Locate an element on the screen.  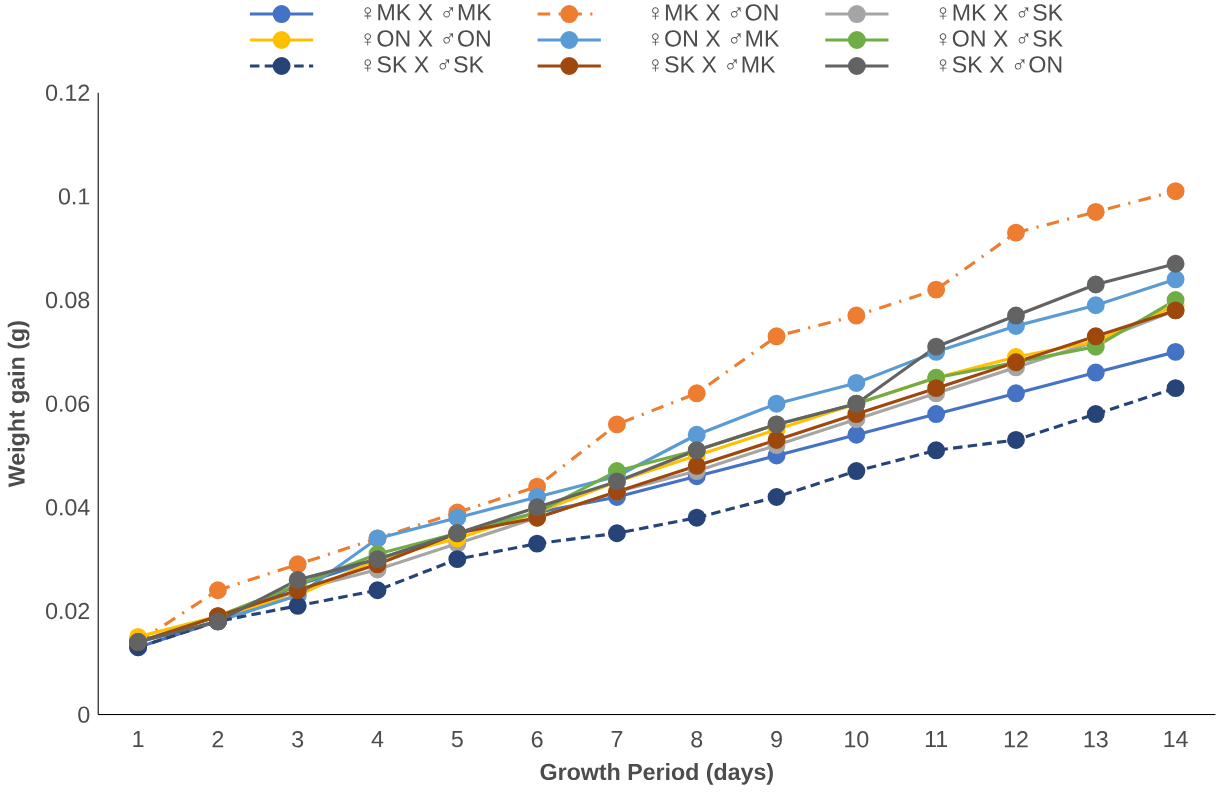
x-tick-label: 13 is located at coordinates (1096, 739).